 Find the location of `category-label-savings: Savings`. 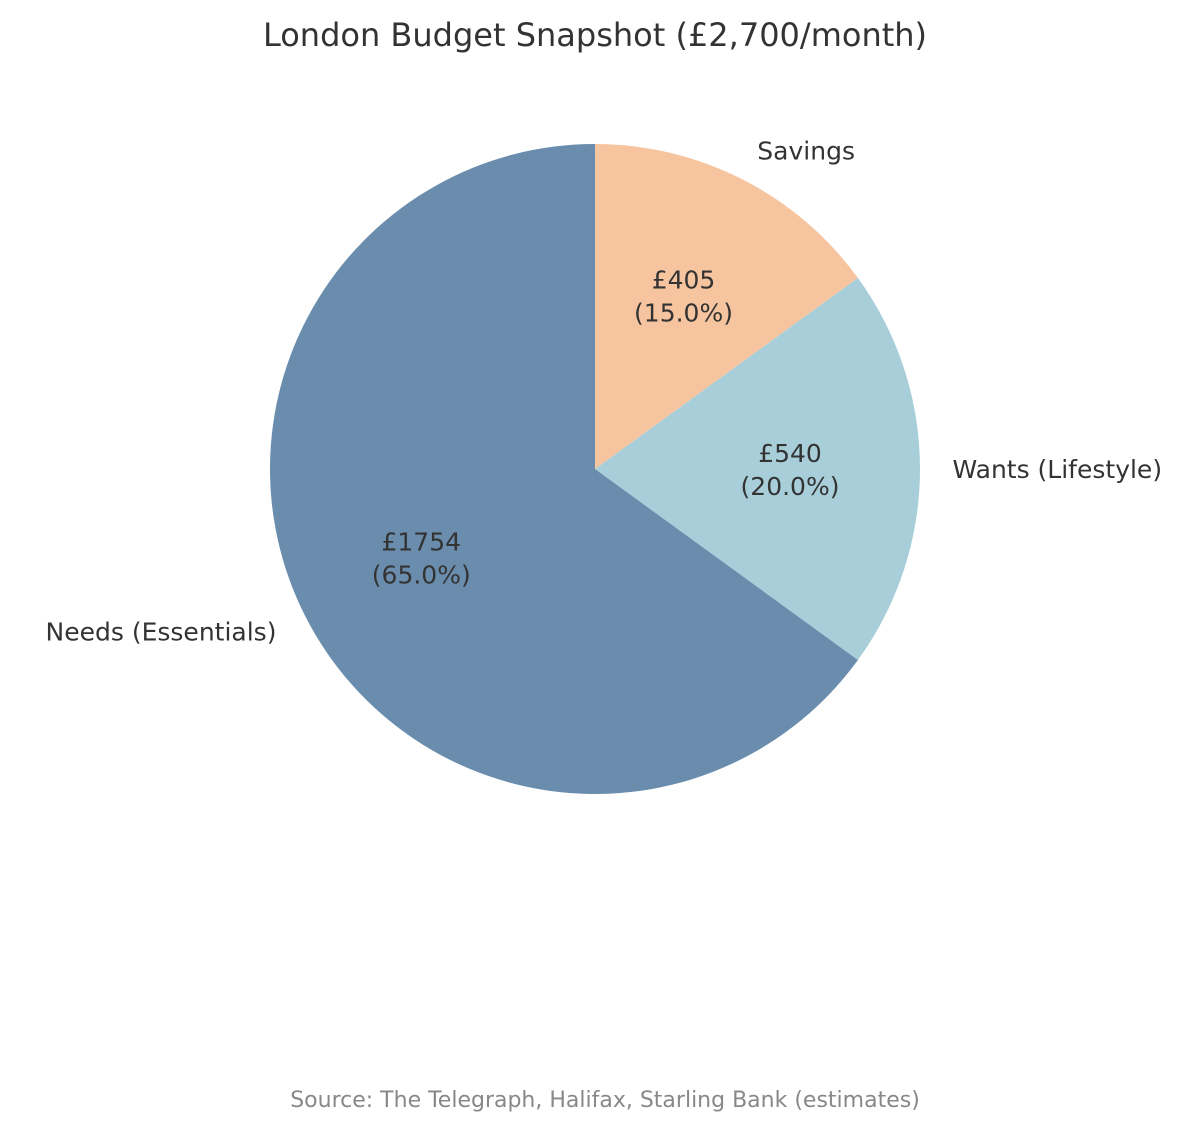

category-label-savings: Savings is located at coordinates (806, 150).